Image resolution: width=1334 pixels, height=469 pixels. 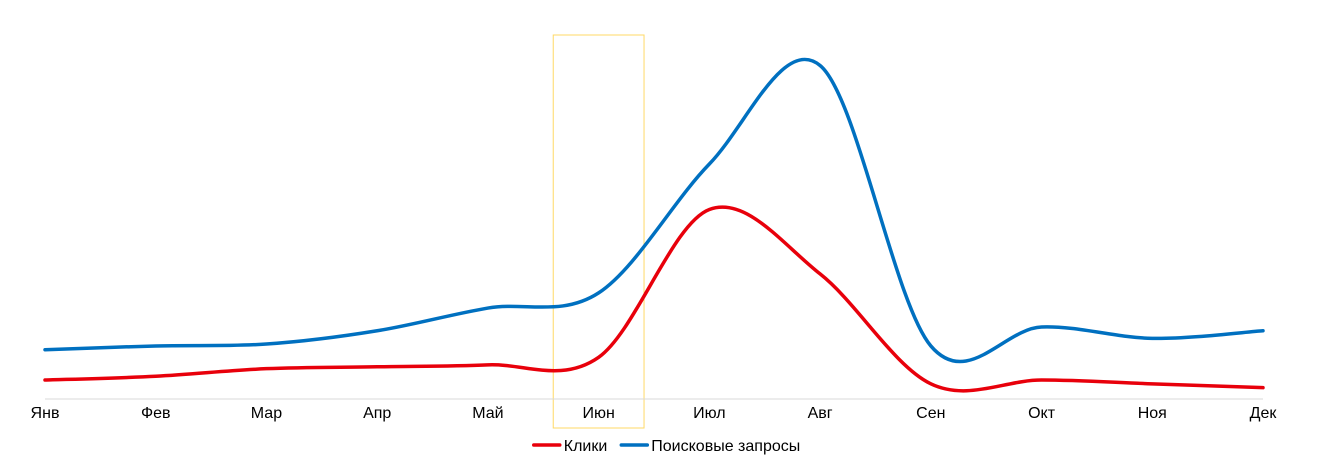 I want to click on highlight-layer, so click(x=598, y=231).